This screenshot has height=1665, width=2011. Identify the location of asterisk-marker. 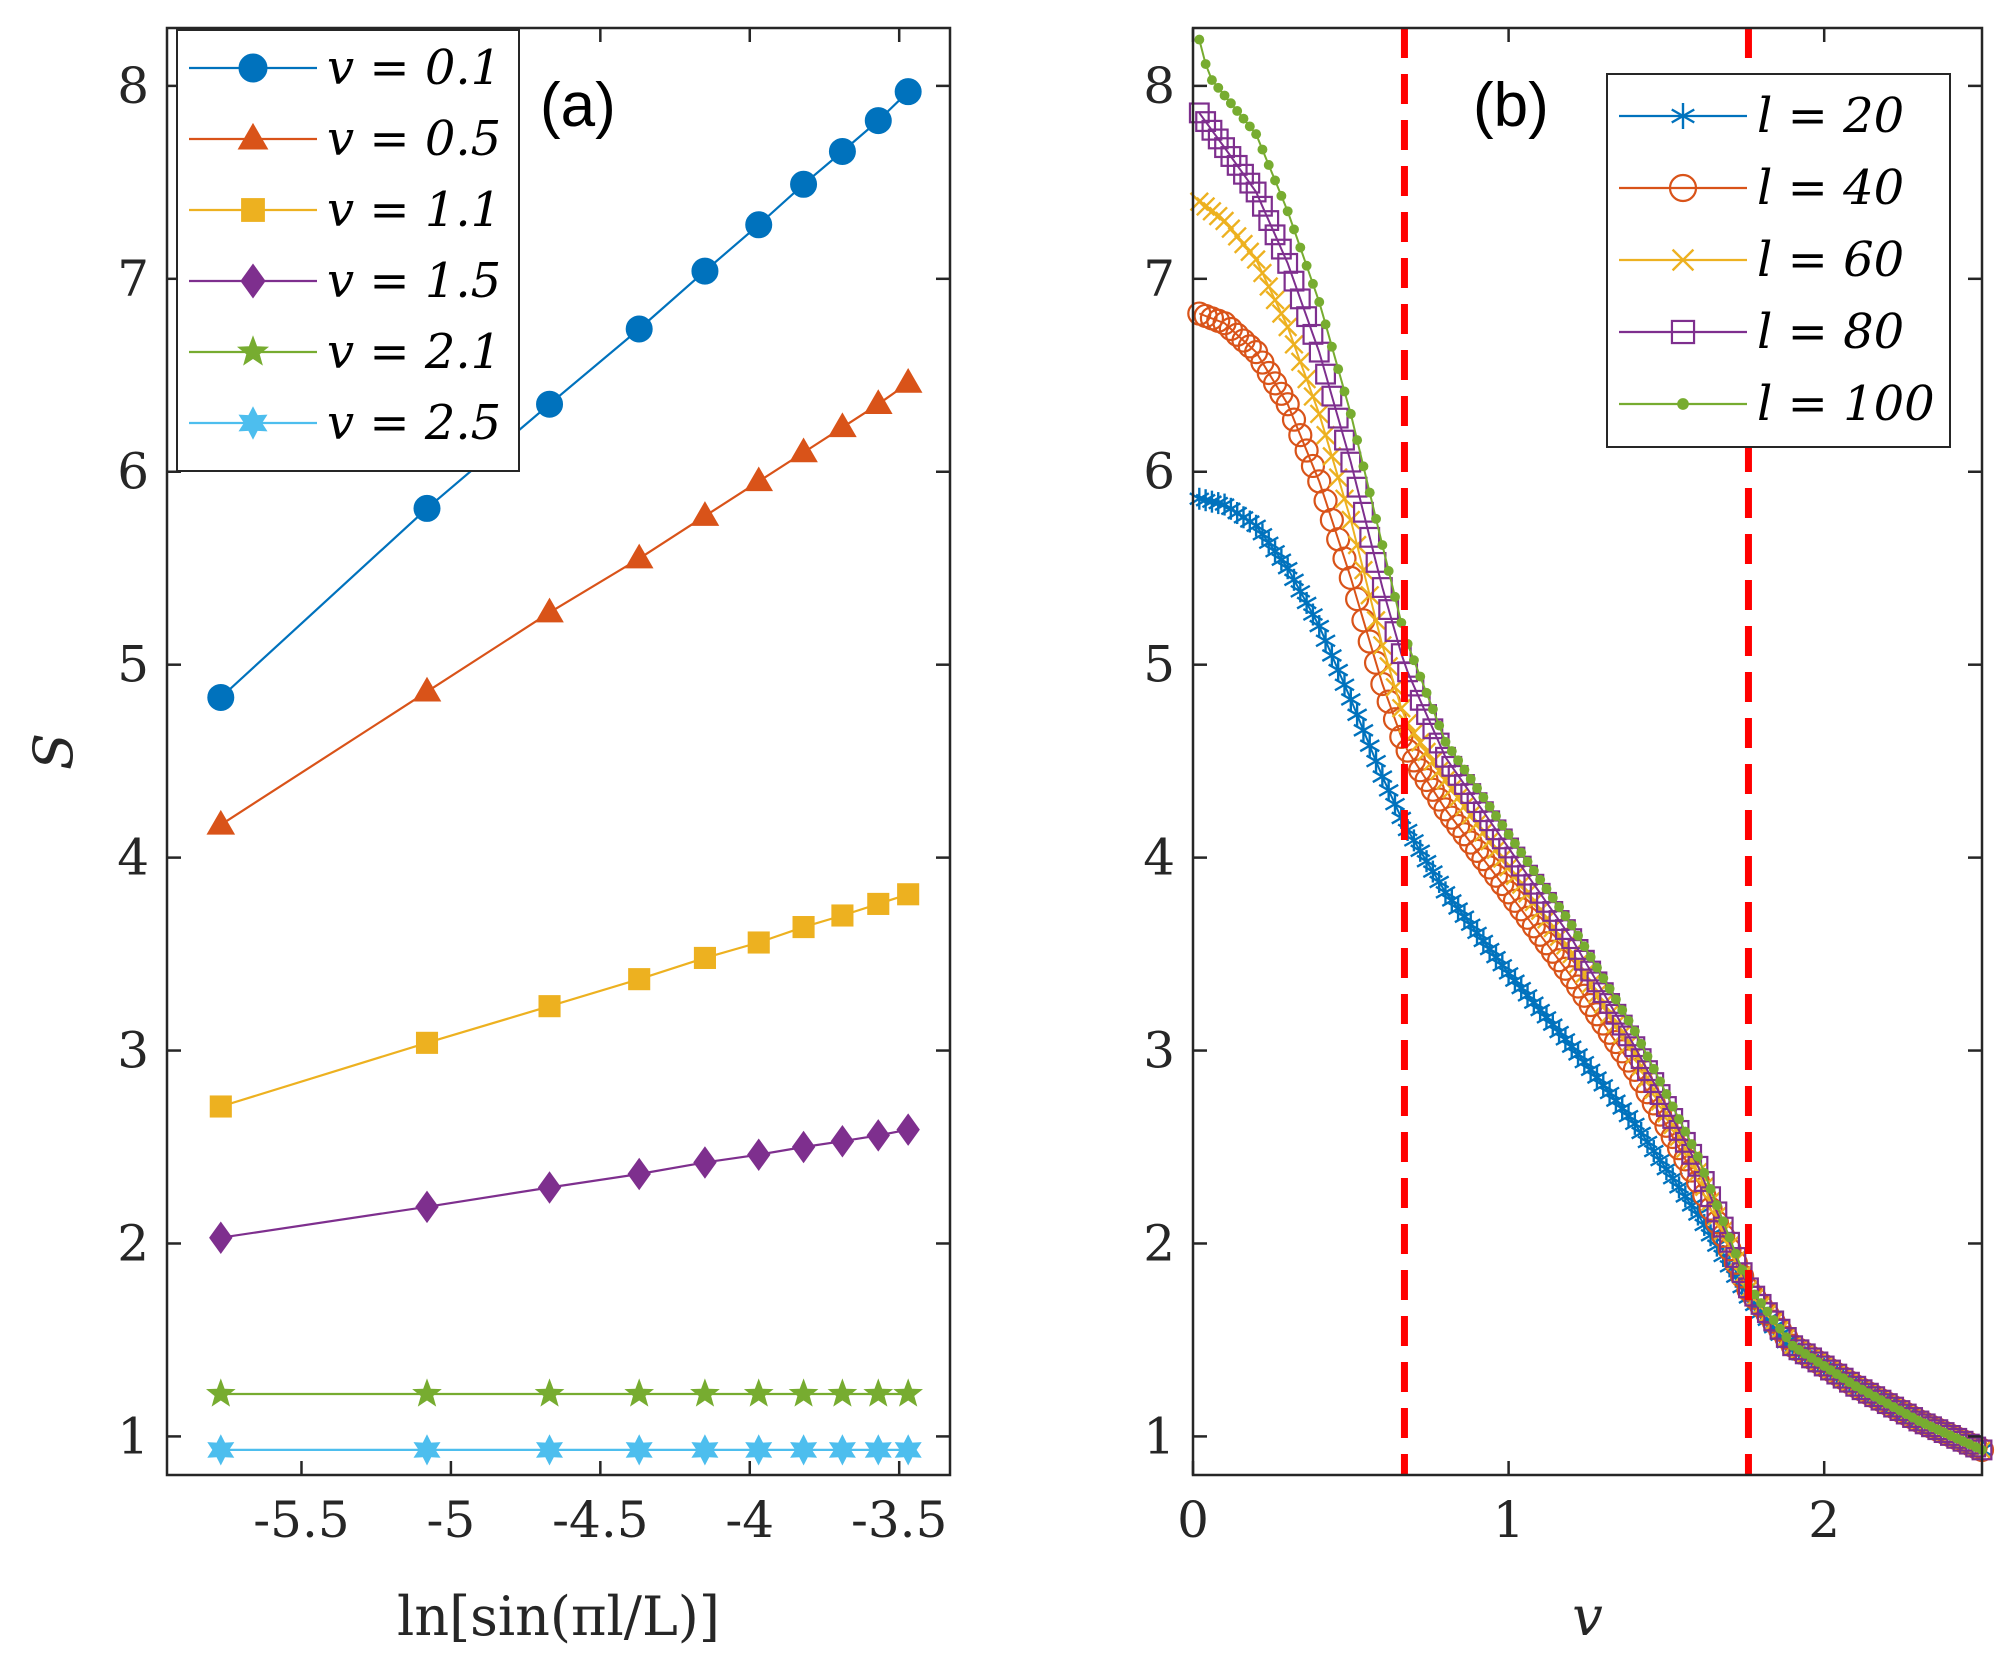
(1683, 116).